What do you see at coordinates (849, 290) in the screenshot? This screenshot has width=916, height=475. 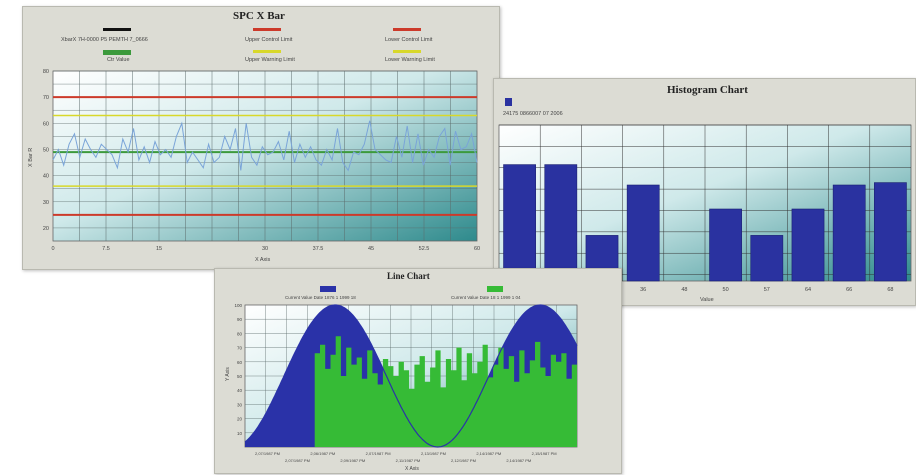 I see `histogram-x-tick-label: 66` at bounding box center [849, 290].